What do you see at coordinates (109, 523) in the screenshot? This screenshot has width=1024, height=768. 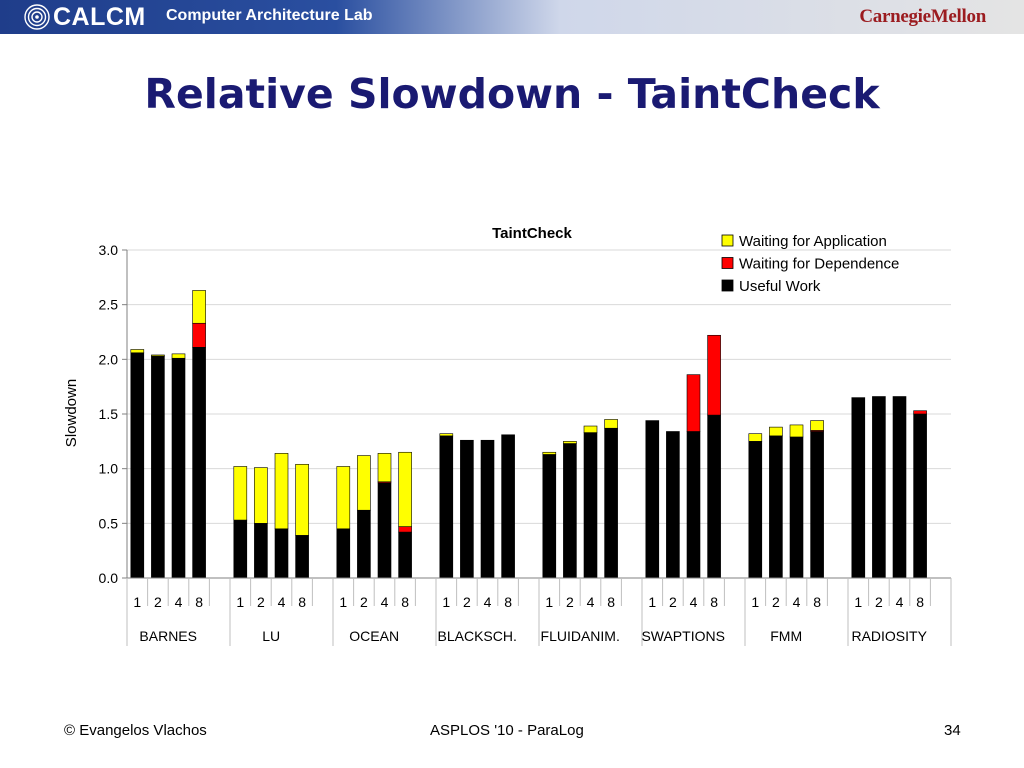 I see `y-tick-label: 0.5` at bounding box center [109, 523].